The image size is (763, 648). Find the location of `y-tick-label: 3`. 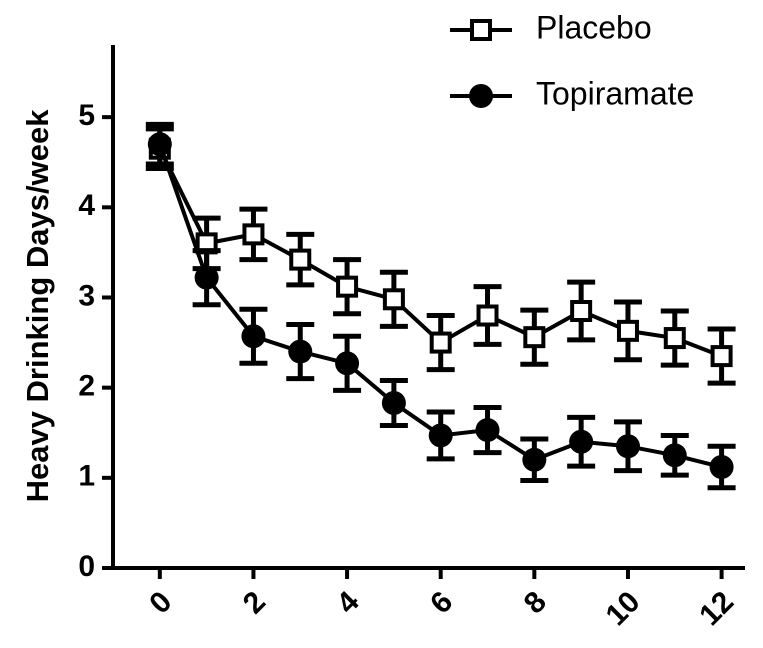

y-tick-label: 3 is located at coordinates (86, 295).